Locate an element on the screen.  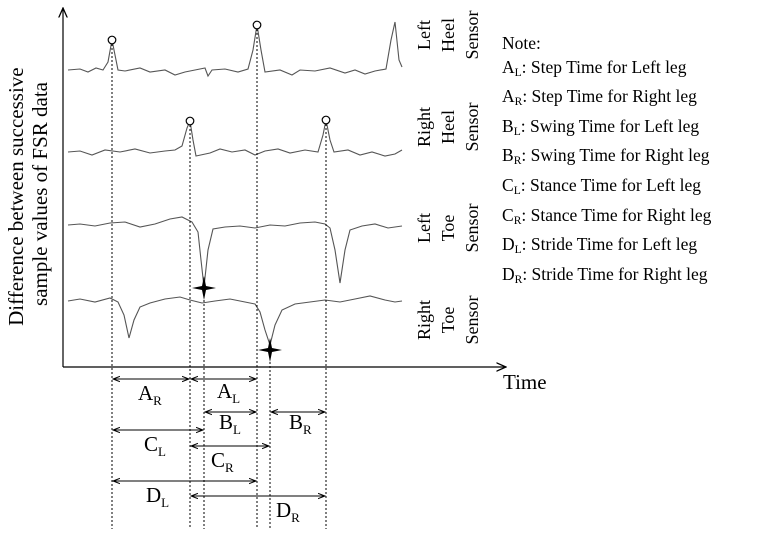
interval-label-a-l: AL is located at coordinates (228, 392).